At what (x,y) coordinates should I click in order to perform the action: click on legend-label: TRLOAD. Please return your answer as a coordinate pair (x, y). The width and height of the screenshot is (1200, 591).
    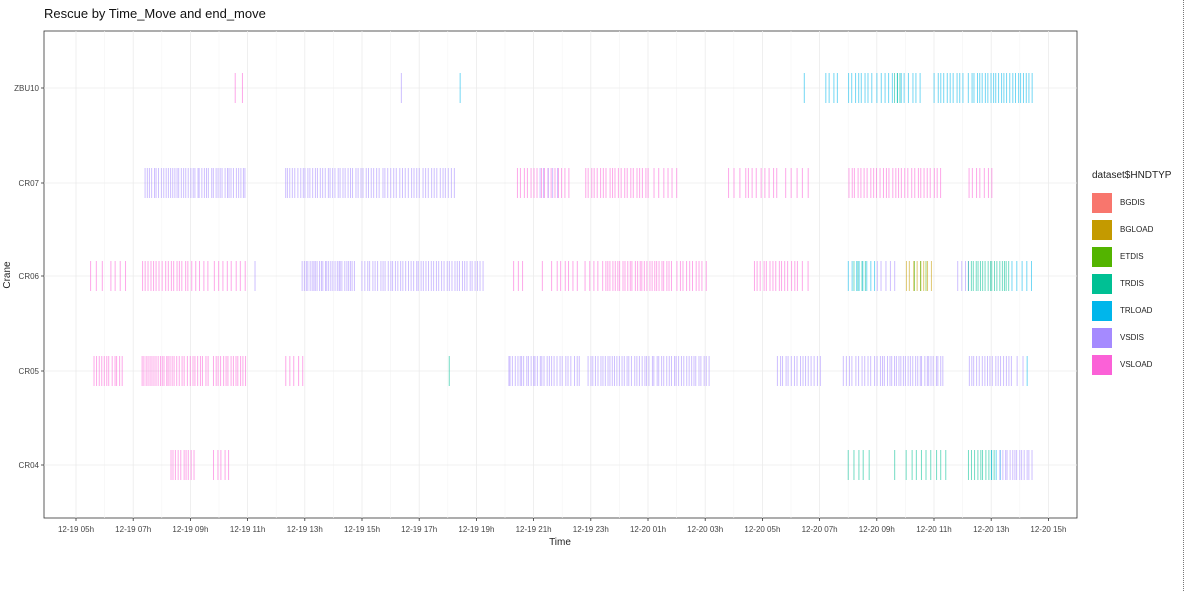
    Looking at the image, I should click on (1136, 310).